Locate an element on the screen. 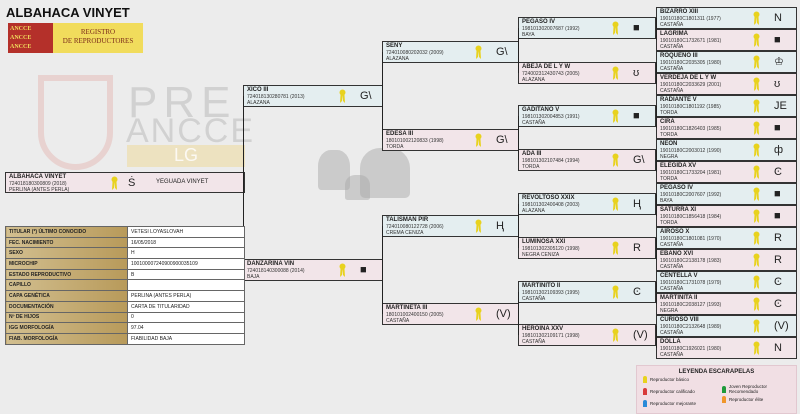  horse-card: DOLLA 19010180C1926021 (1980) CASTAÑA N is located at coordinates (726, 348).